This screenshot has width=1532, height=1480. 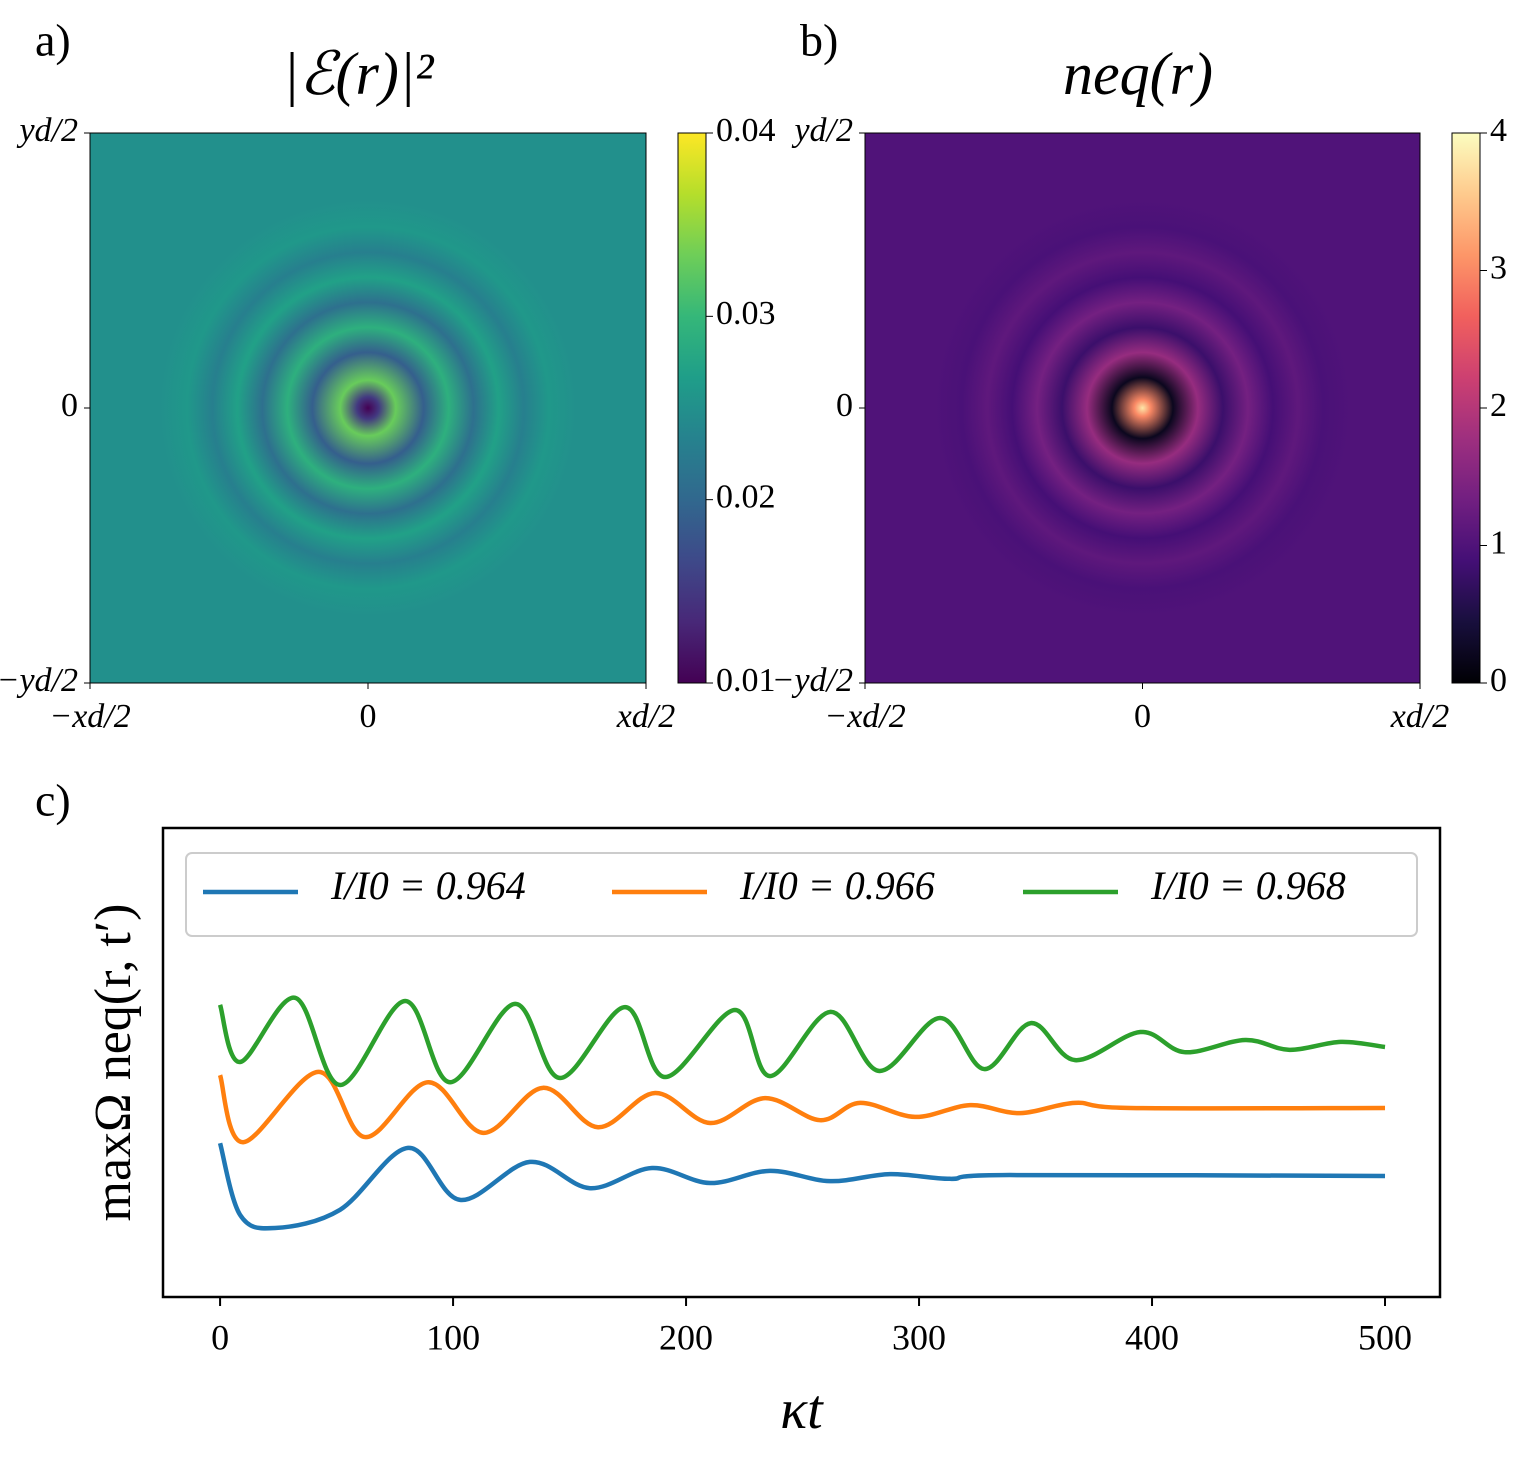 What do you see at coordinates (113, 1063) in the screenshot?
I see `y-axis-label: maxΩ neq(r, t′)` at bounding box center [113, 1063].